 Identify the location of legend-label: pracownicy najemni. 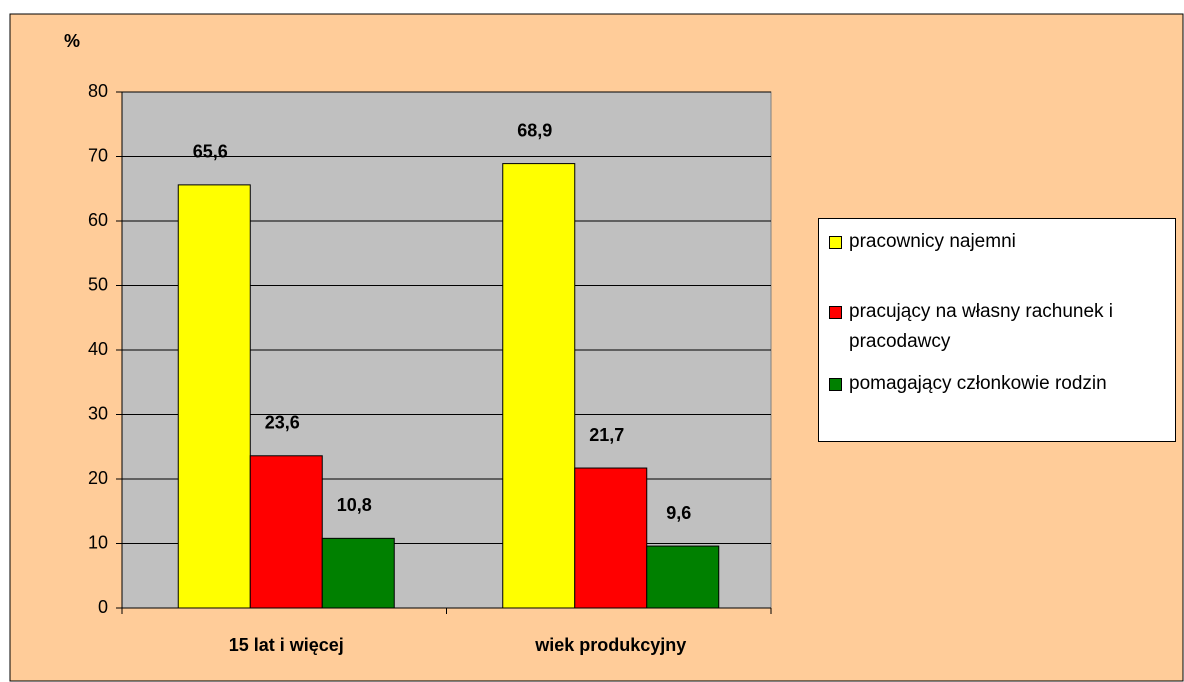
(932, 241).